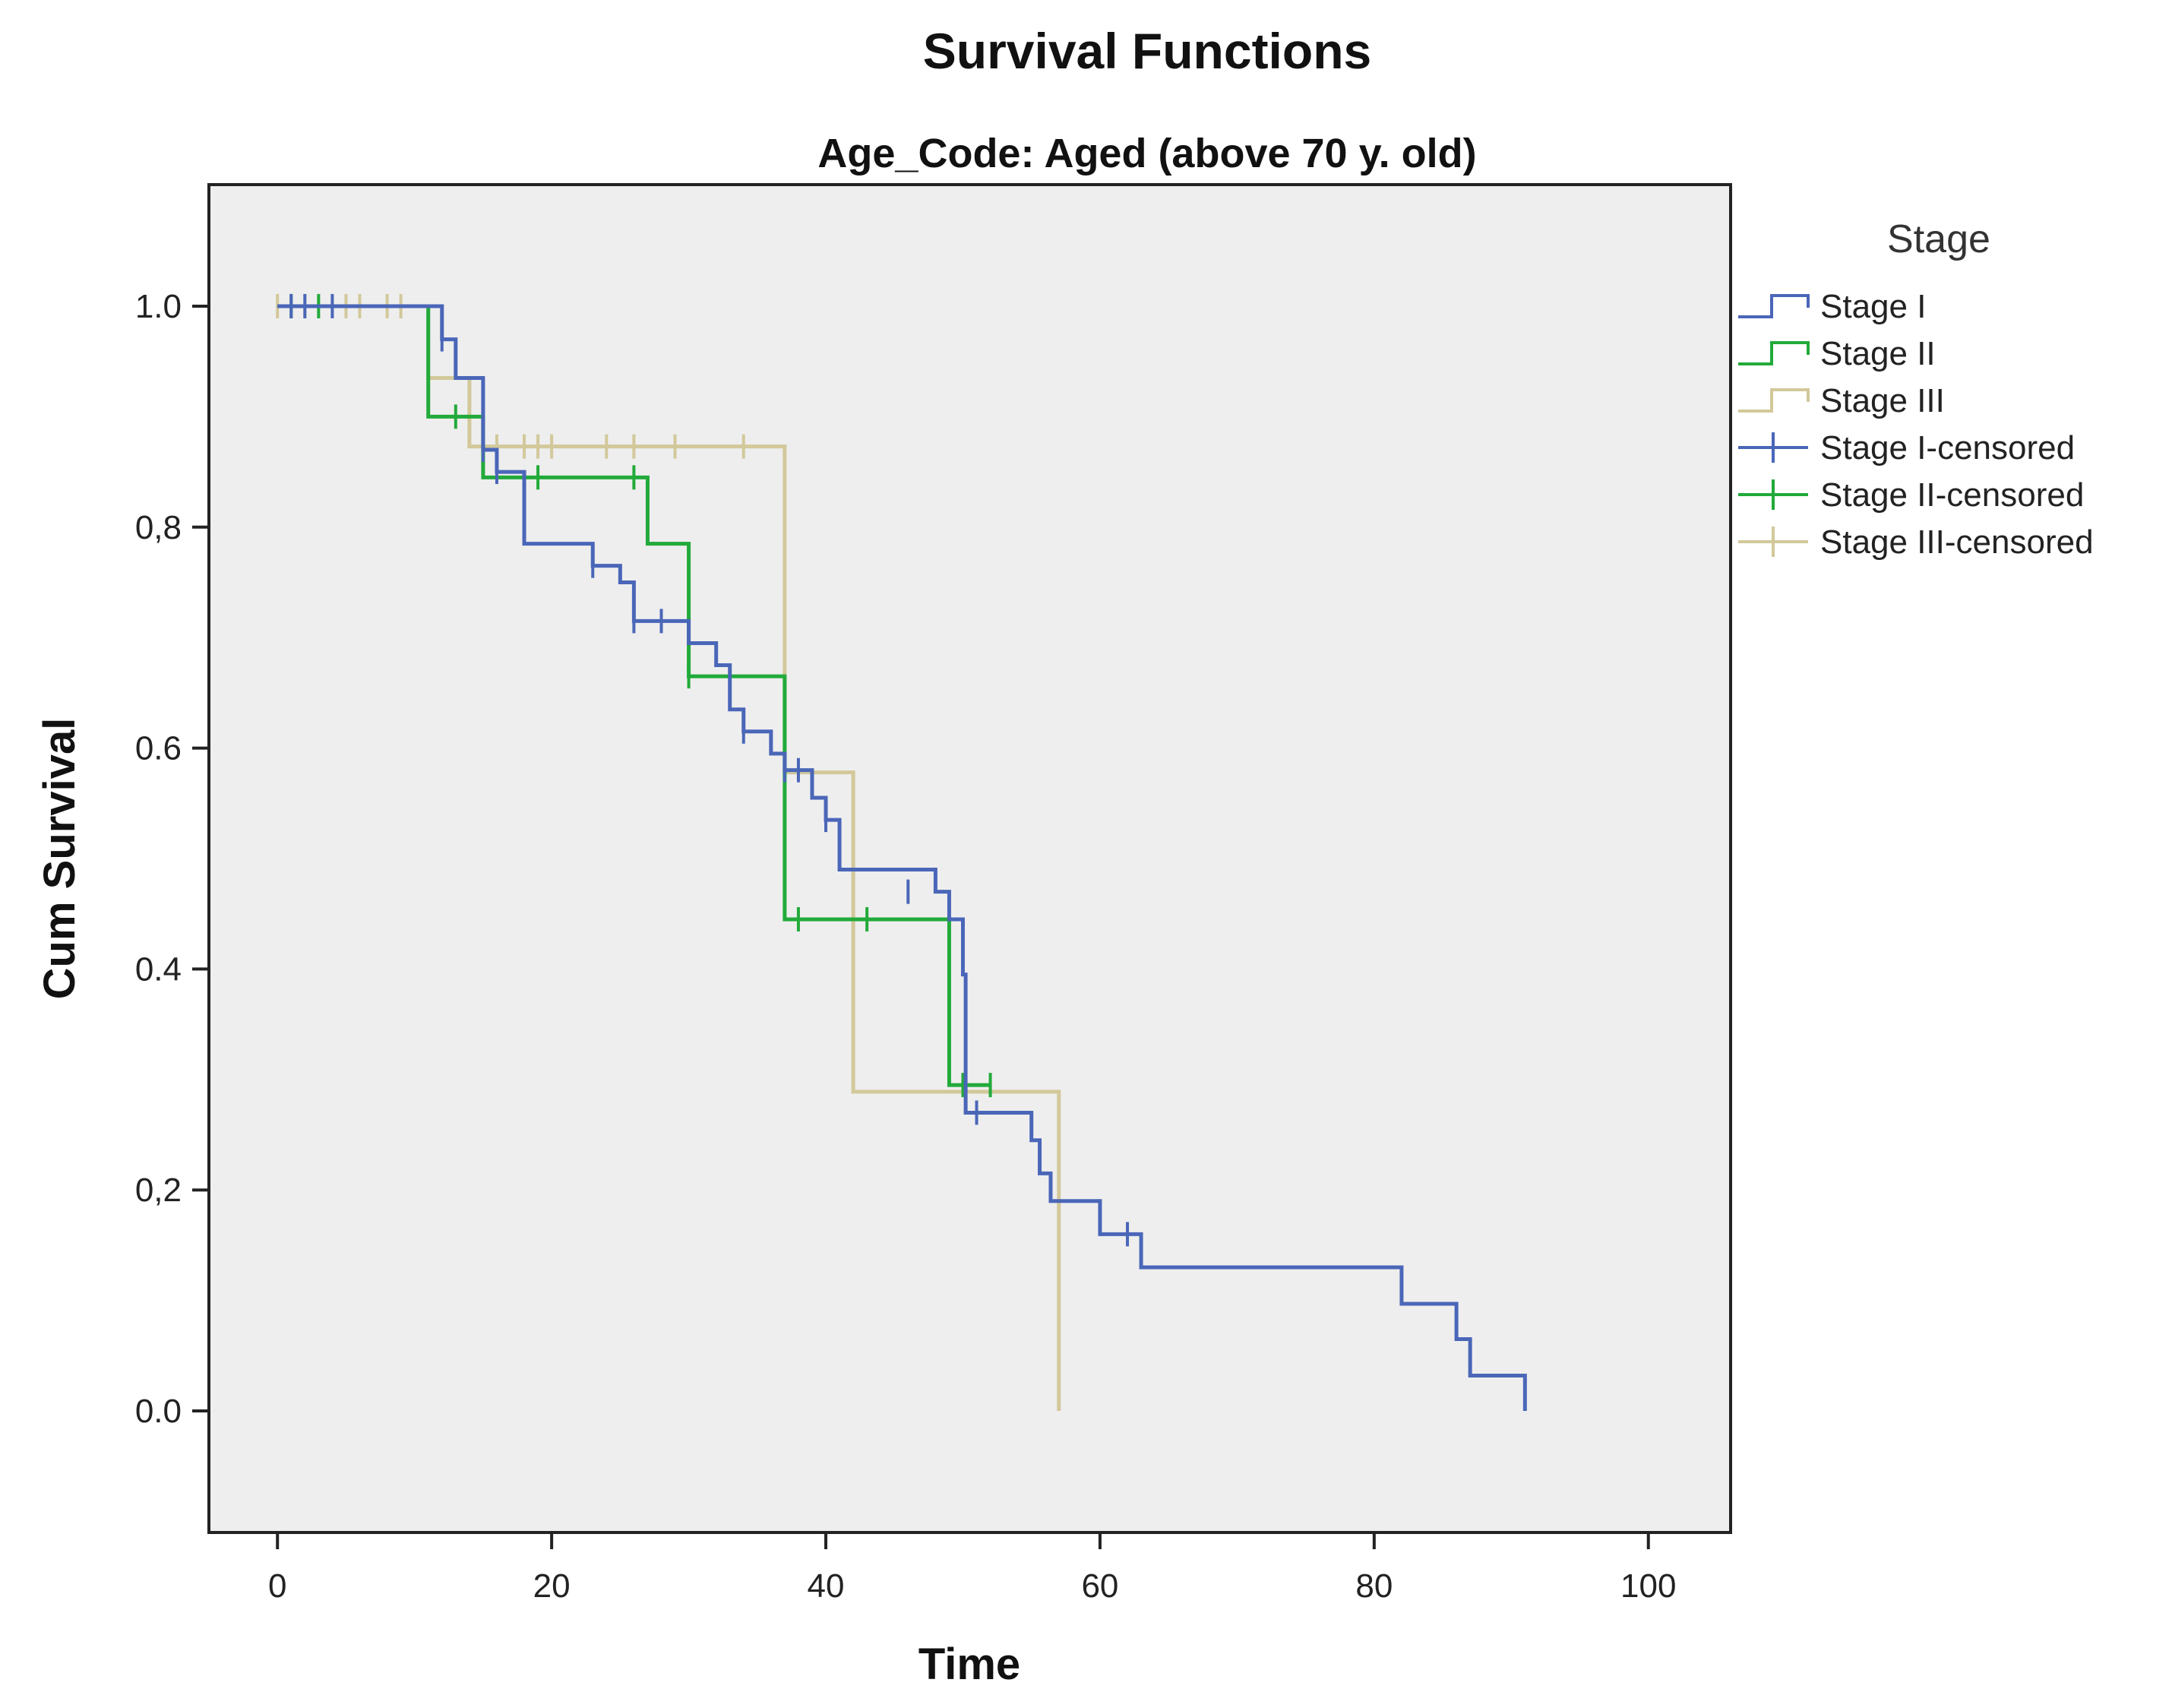  What do you see at coordinates (172, 859) in the screenshot?
I see `y-axis: 0.0 0,2 0.4 0.6 0,8 1.0` at bounding box center [172, 859].